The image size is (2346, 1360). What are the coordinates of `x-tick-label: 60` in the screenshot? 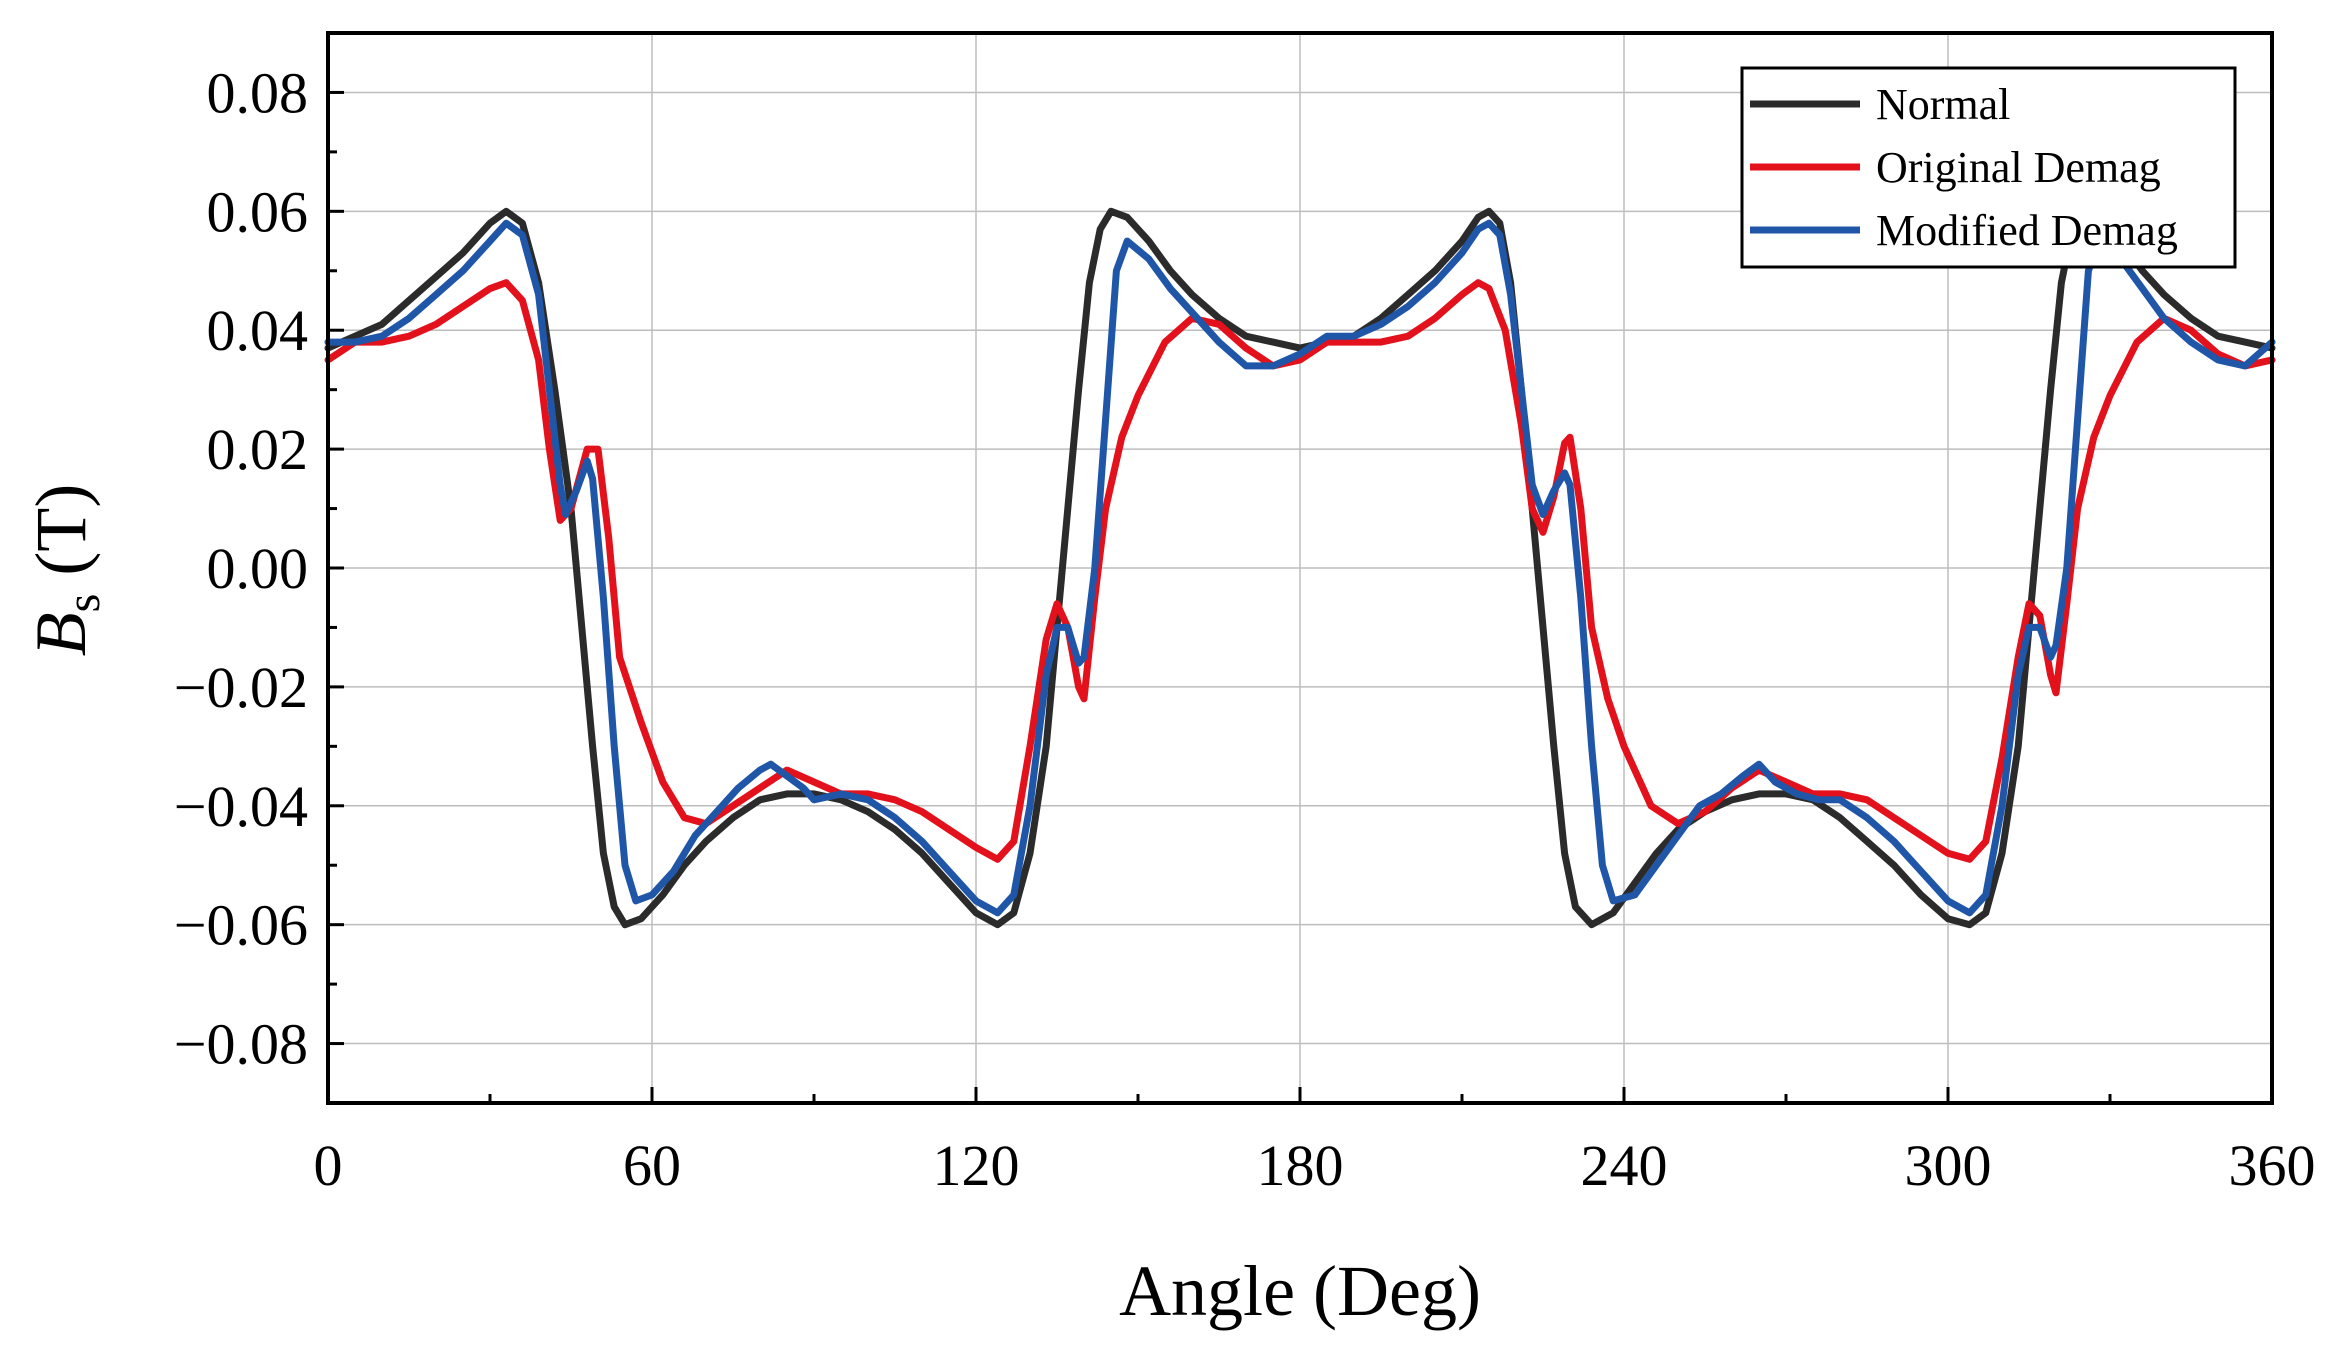 It's located at (652, 1165).